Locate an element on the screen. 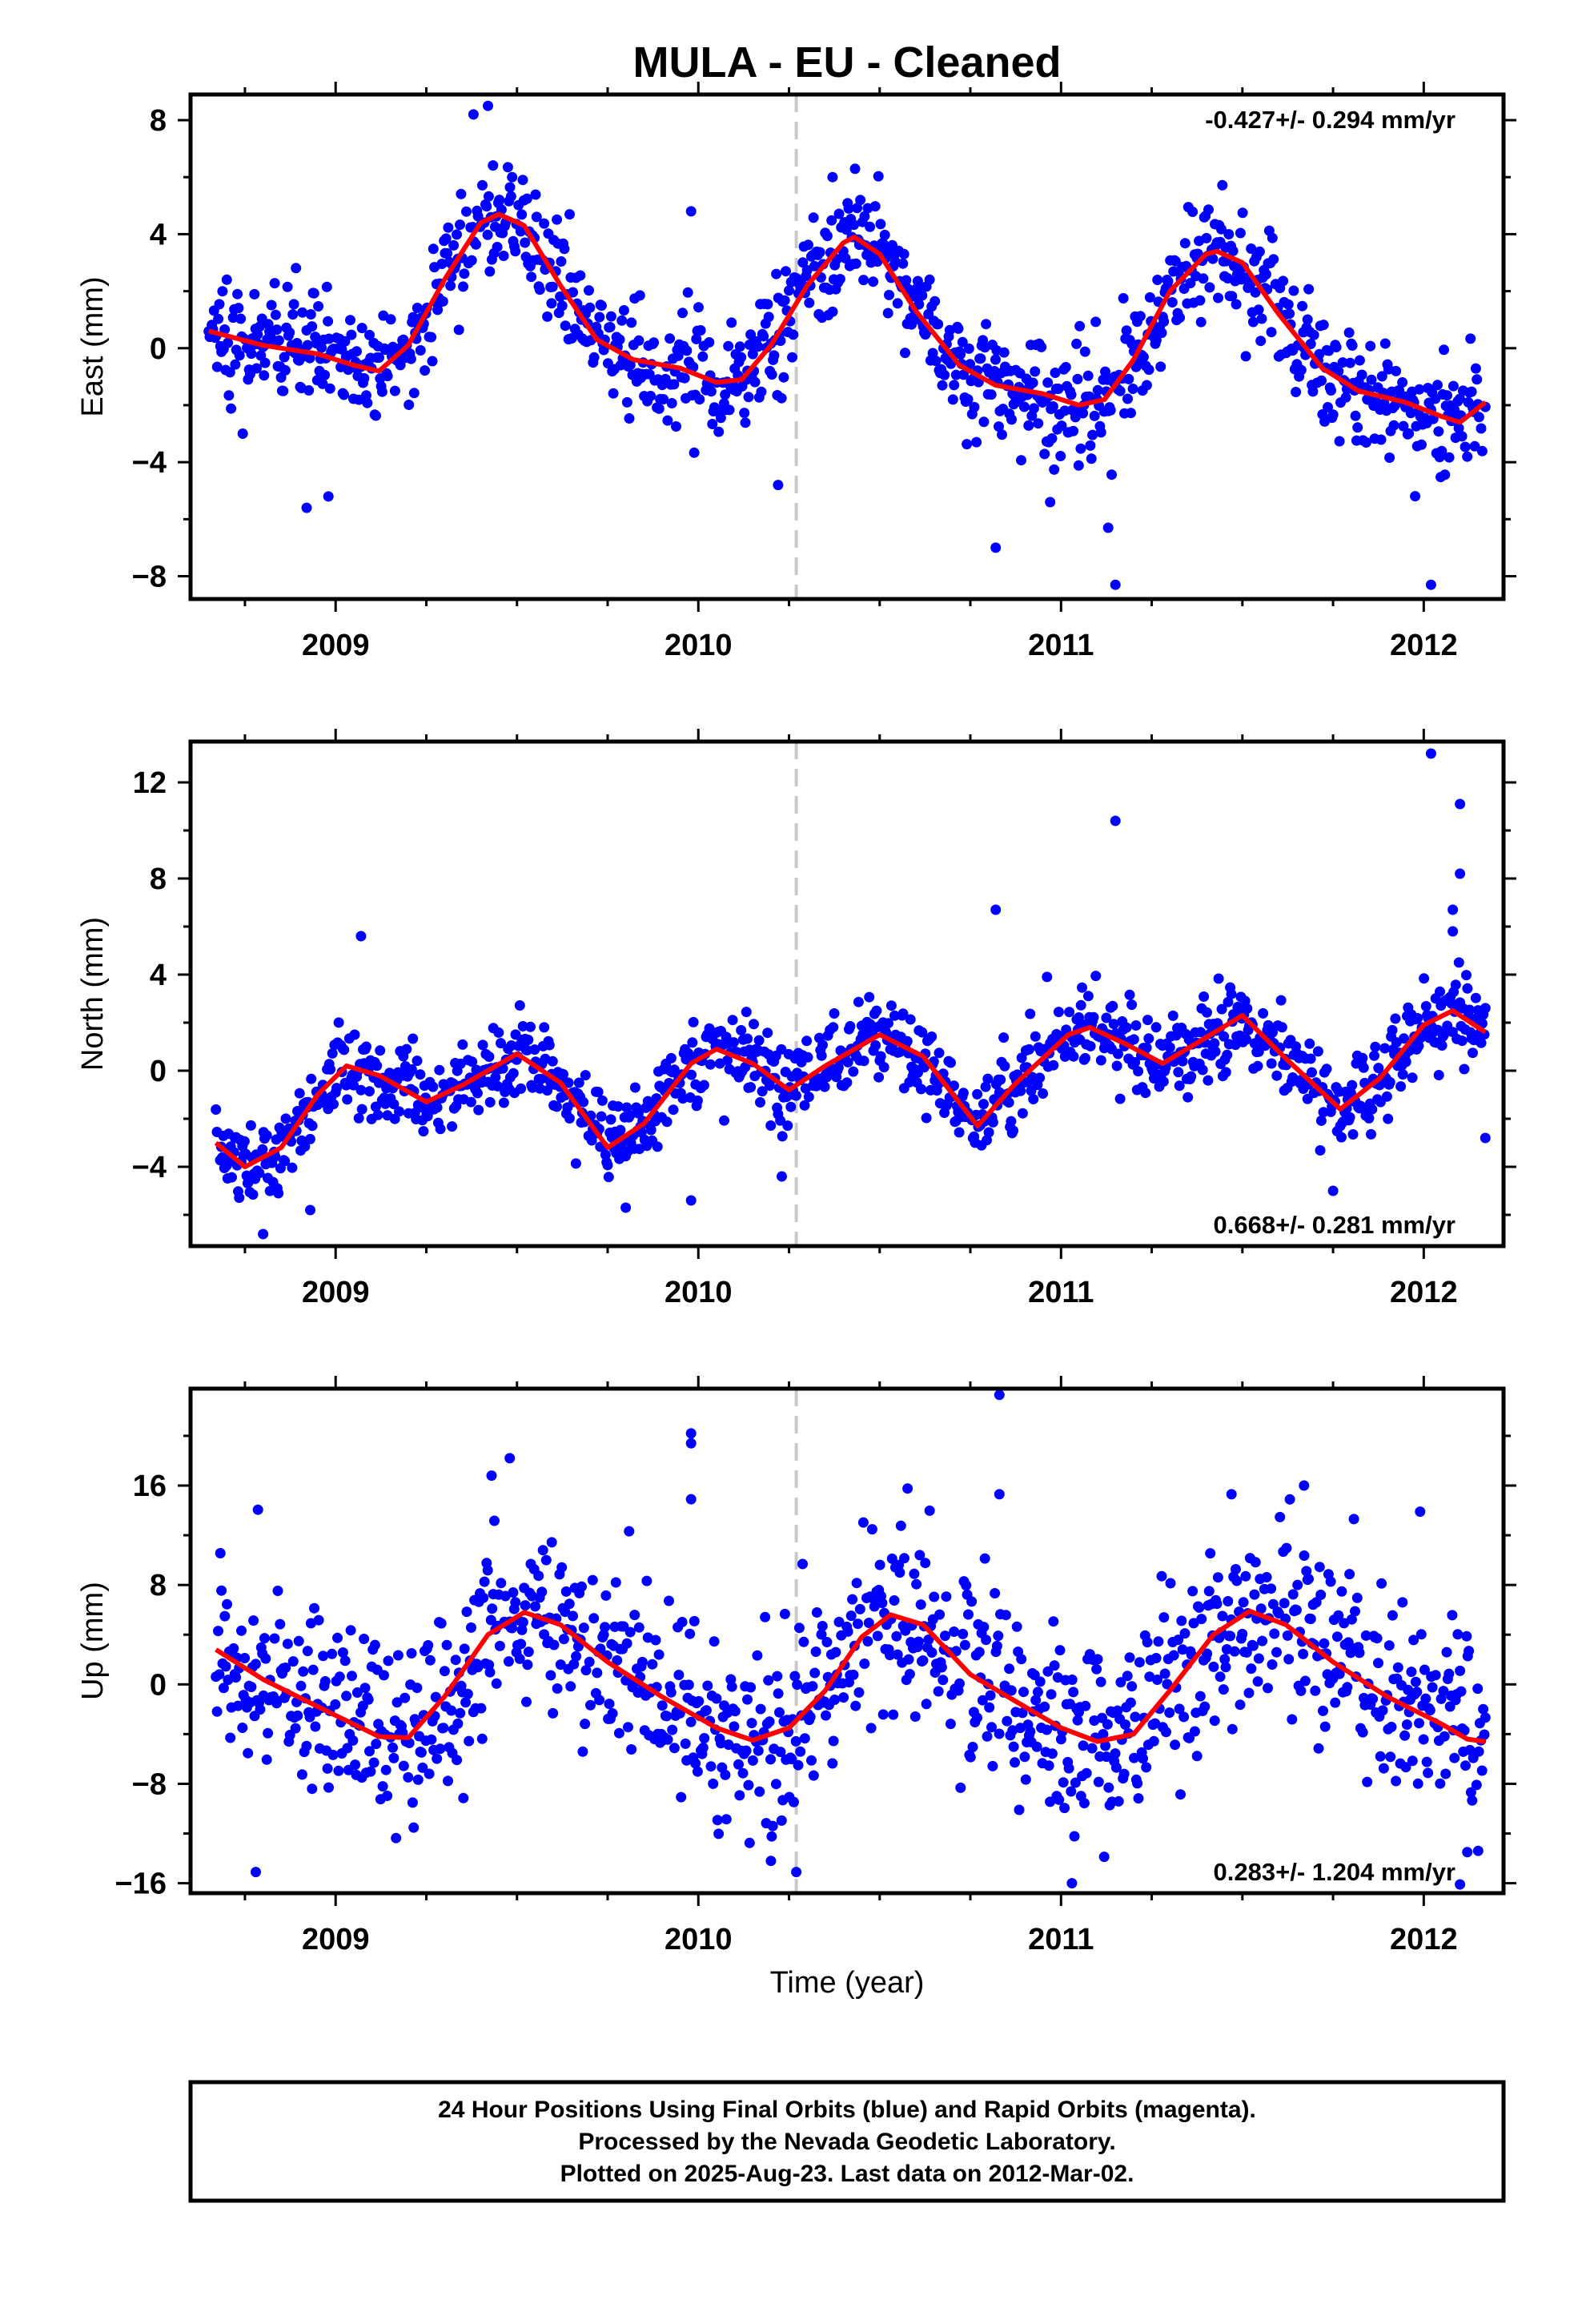 The image size is (1582, 2324). x-tick-label: 2010 is located at coordinates (699, 1292).